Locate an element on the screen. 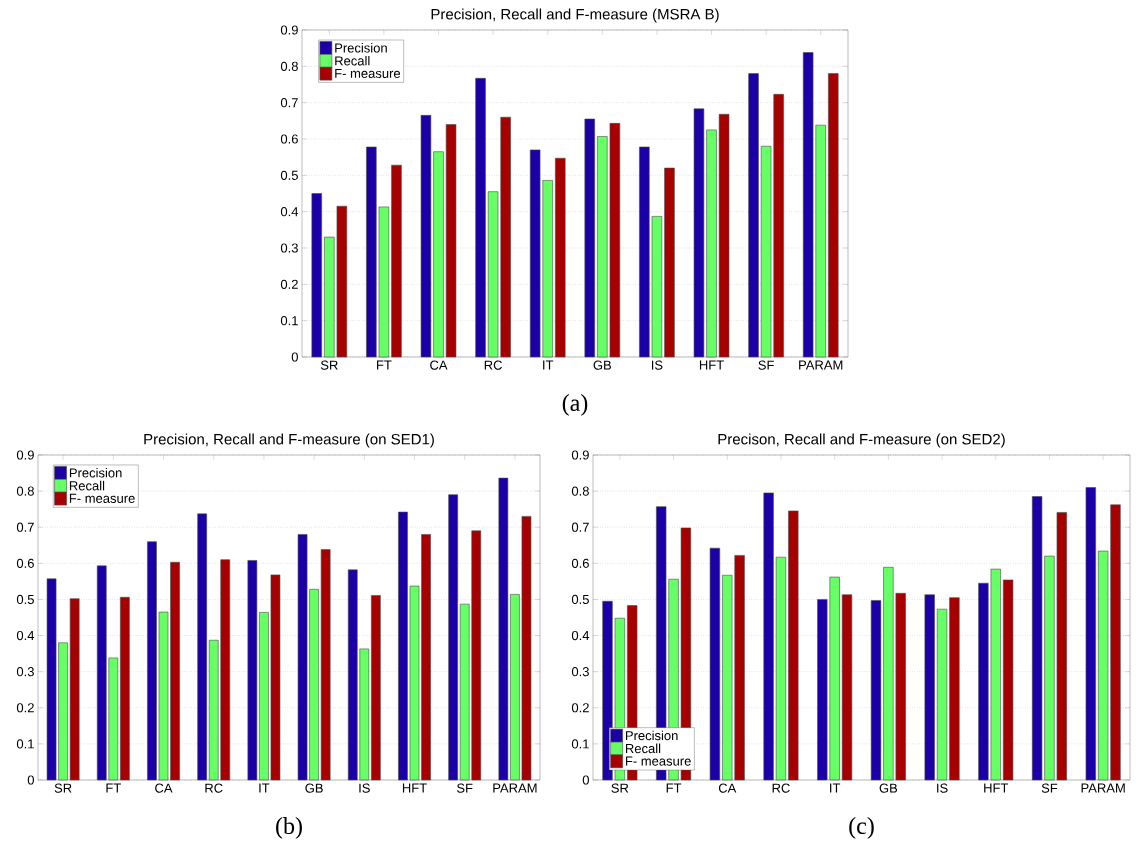 Image resolution: width=1143 pixels, height=851 pixels. text: (a) is located at coordinates (575, 405).